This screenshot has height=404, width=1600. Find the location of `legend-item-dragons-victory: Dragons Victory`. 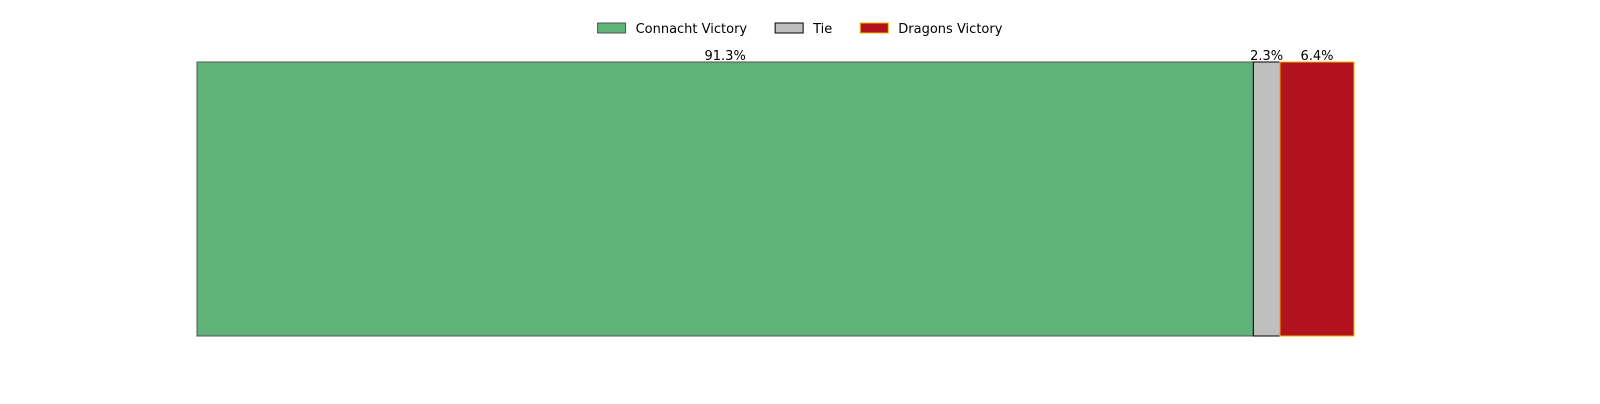

legend-item-dragons-victory: Dragons Victory is located at coordinates (931, 29).